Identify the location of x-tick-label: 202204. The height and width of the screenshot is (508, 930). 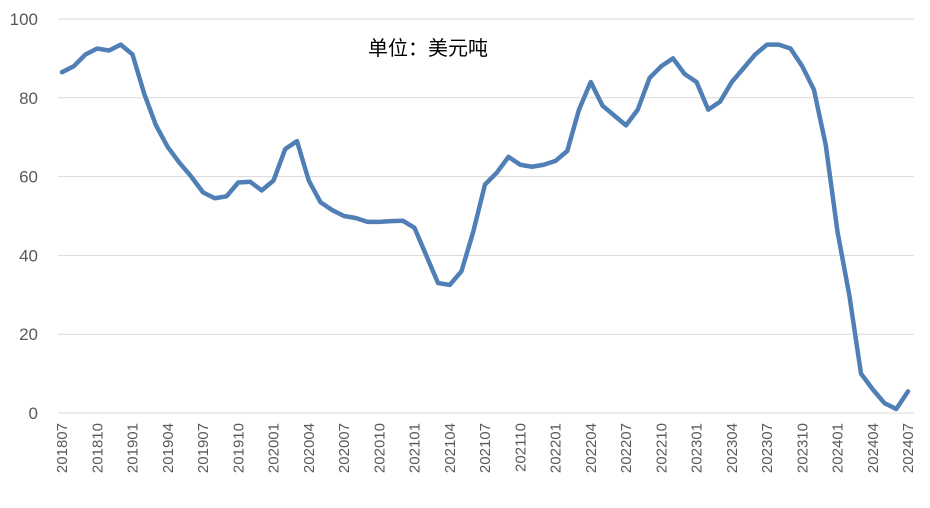
(591, 448).